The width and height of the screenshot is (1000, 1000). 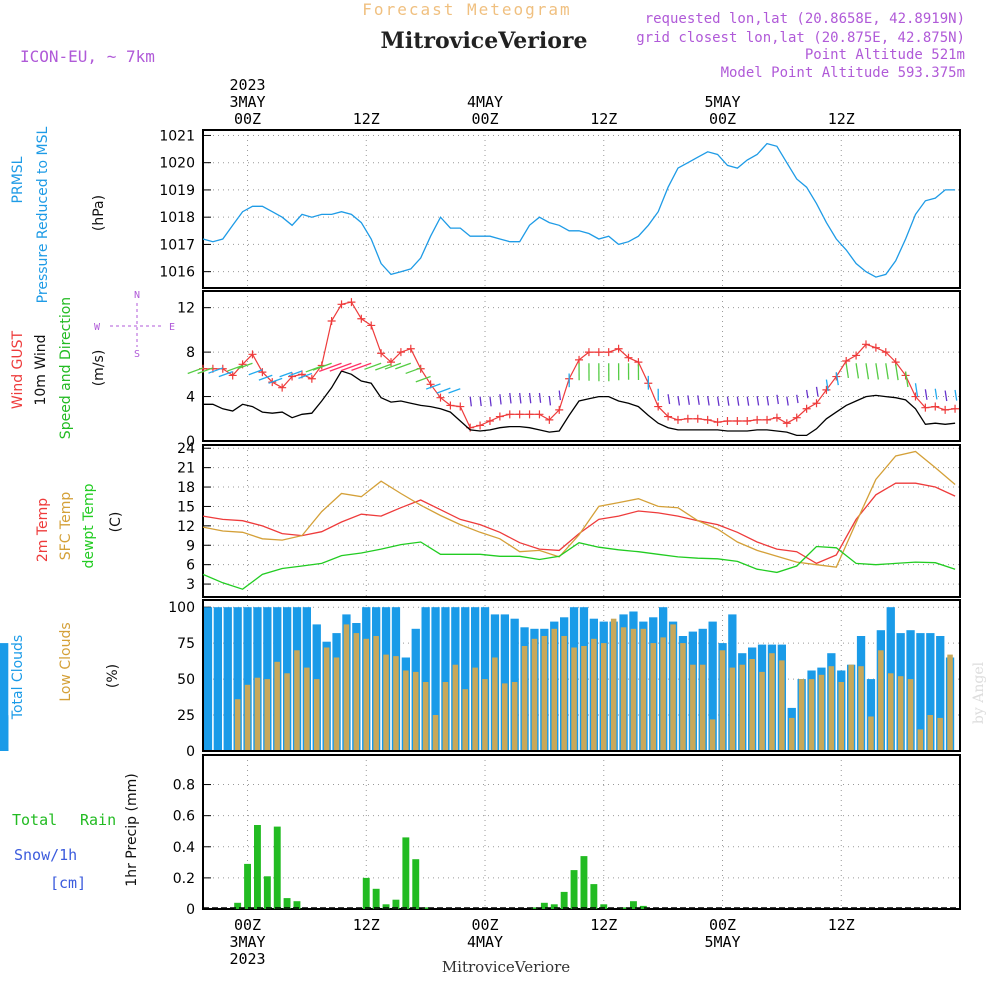 What do you see at coordinates (186, 716) in the screenshot?
I see `clouds-tick-label: 25` at bounding box center [186, 716].